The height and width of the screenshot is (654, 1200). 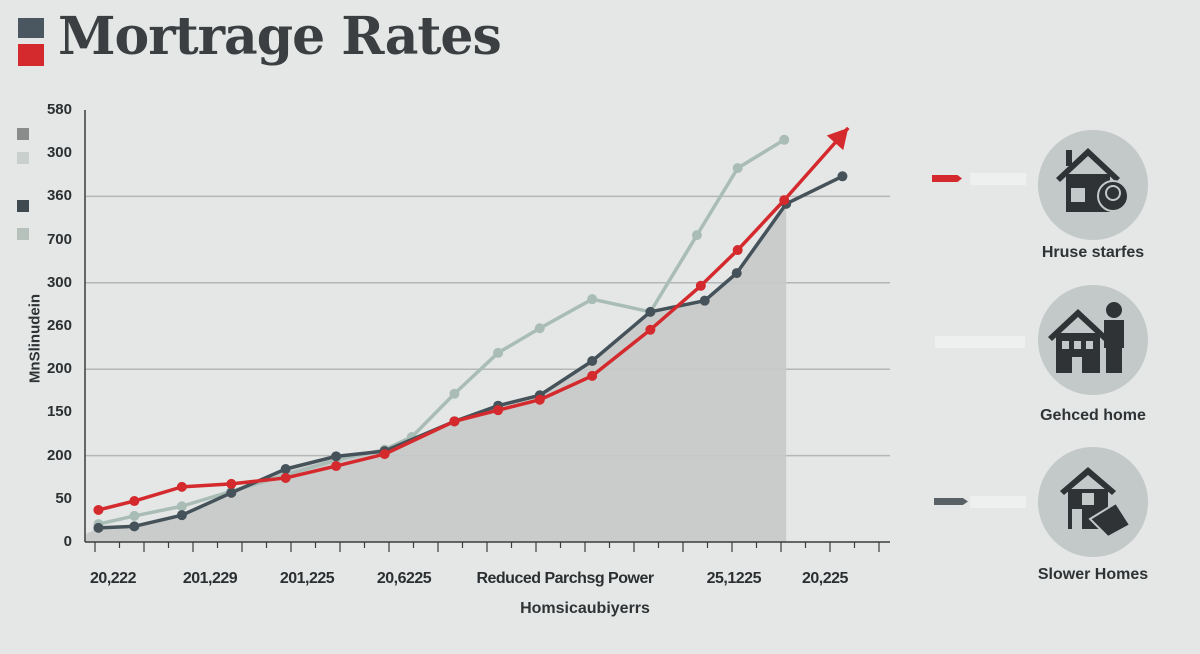 I want to click on x-tick-label: 20,6225, so click(x=404, y=578).